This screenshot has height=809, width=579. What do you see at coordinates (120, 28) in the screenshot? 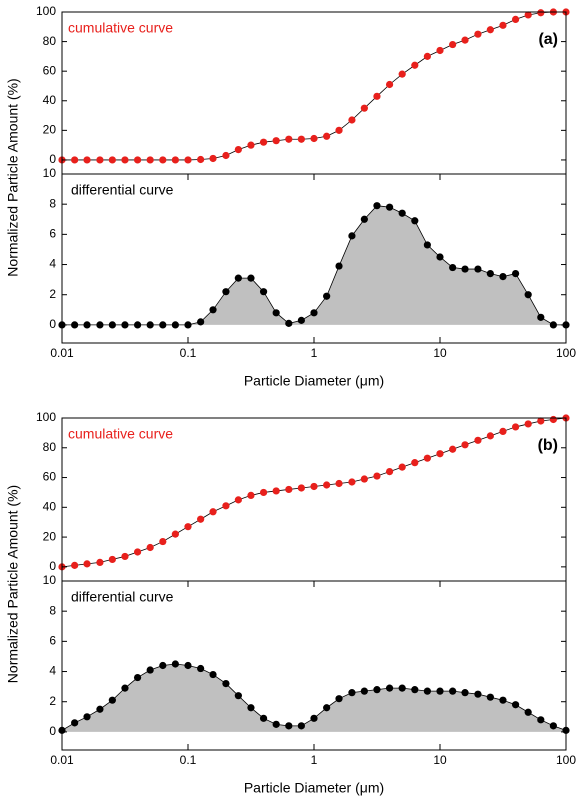
I see `annotation: cumulative curve` at bounding box center [120, 28].